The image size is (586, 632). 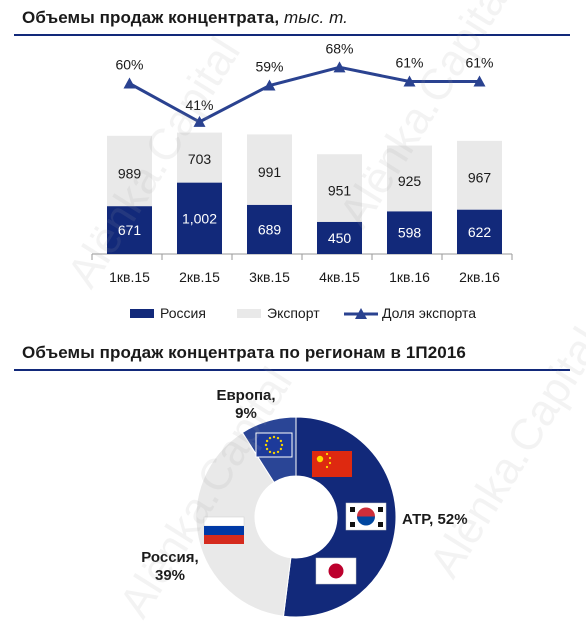 I want to click on donut-label-apac: АТР, 52%, so click(x=435, y=519).